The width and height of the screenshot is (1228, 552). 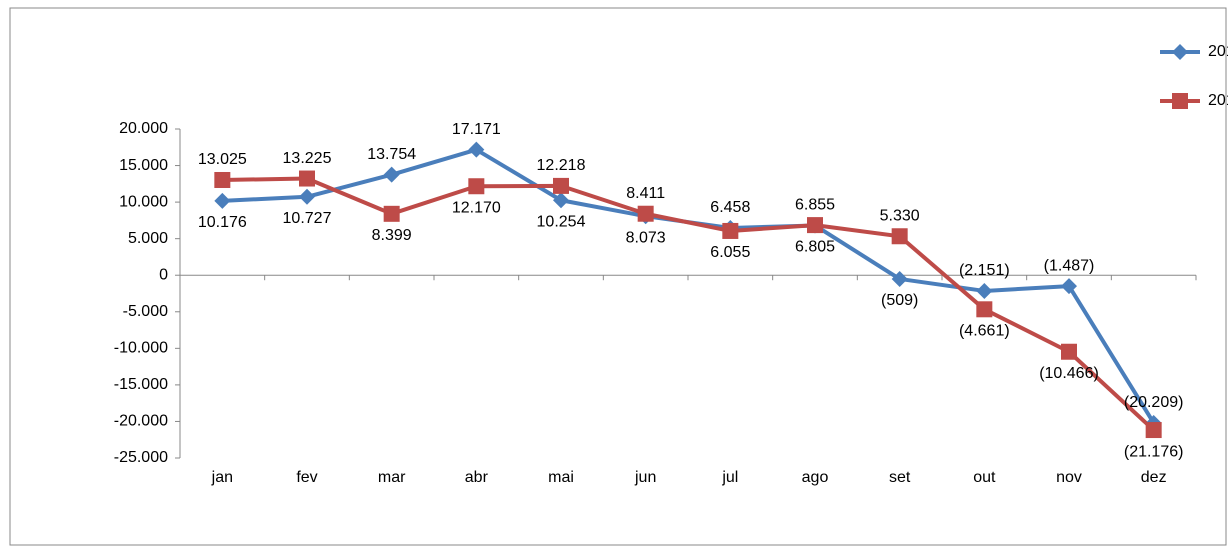 What do you see at coordinates (391, 154) in the screenshot?
I see `data-label: 13.754` at bounding box center [391, 154].